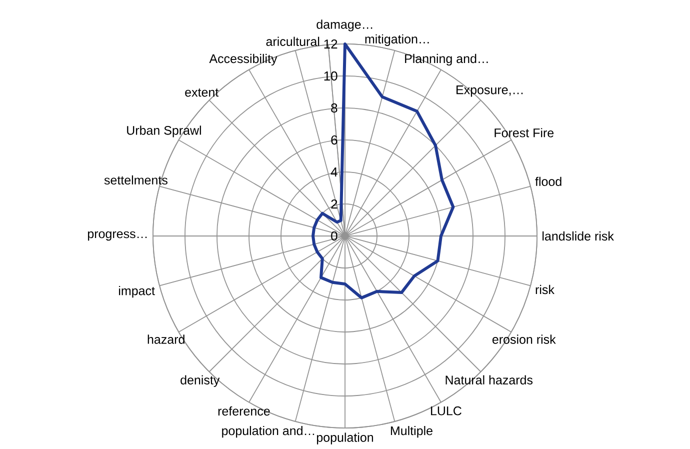  Describe the element at coordinates (524, 339) in the screenshot. I see `spoke-label: erosion risk` at that location.